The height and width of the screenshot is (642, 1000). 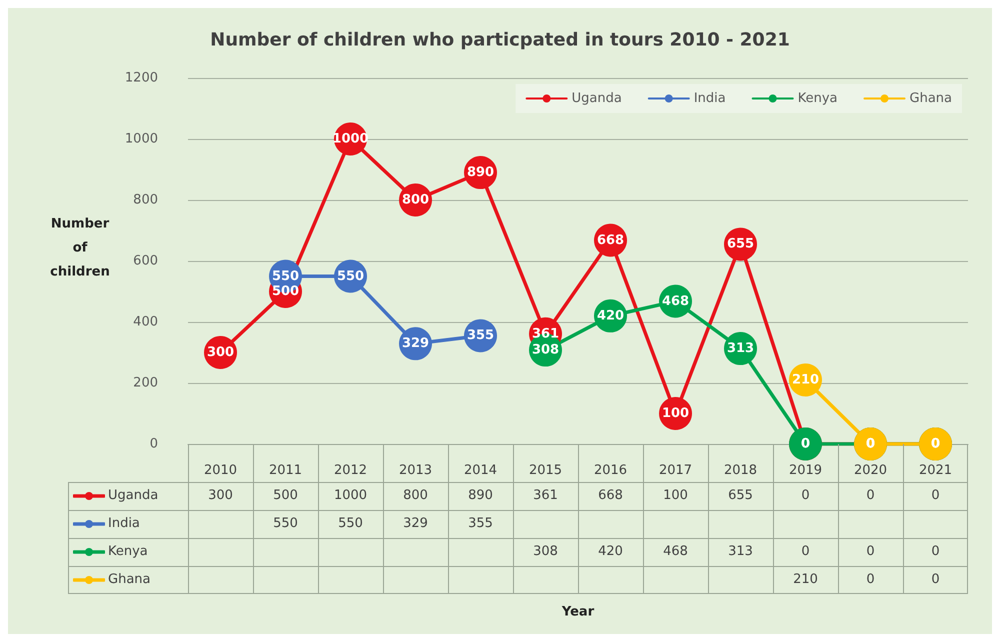 What do you see at coordinates (481, 470) in the screenshot?
I see `x-tick-label: 2014` at bounding box center [481, 470].